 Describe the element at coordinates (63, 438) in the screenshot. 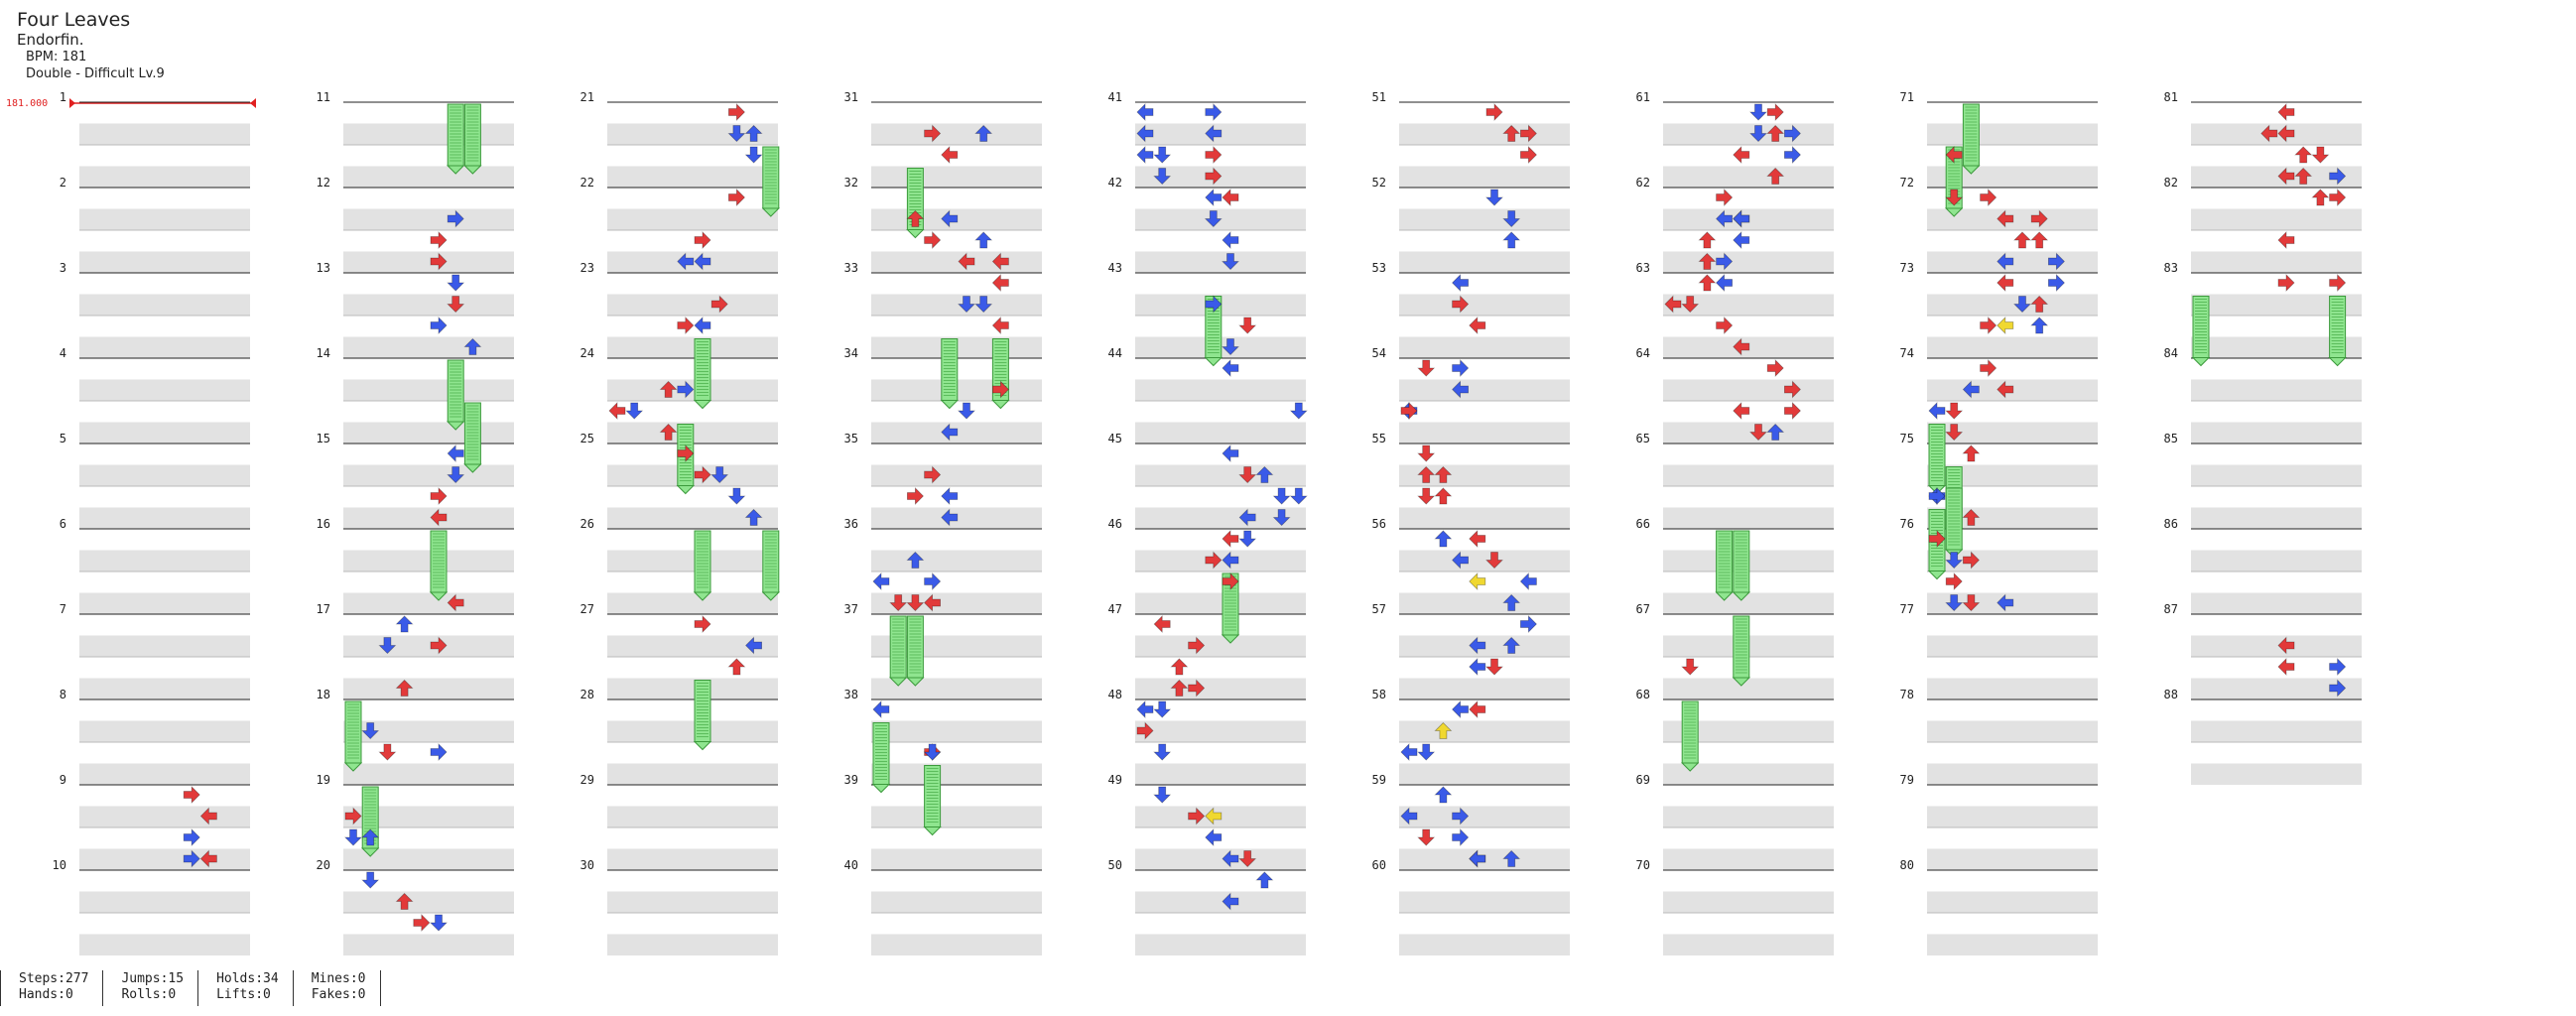

I see `measure-number: 5` at that location.